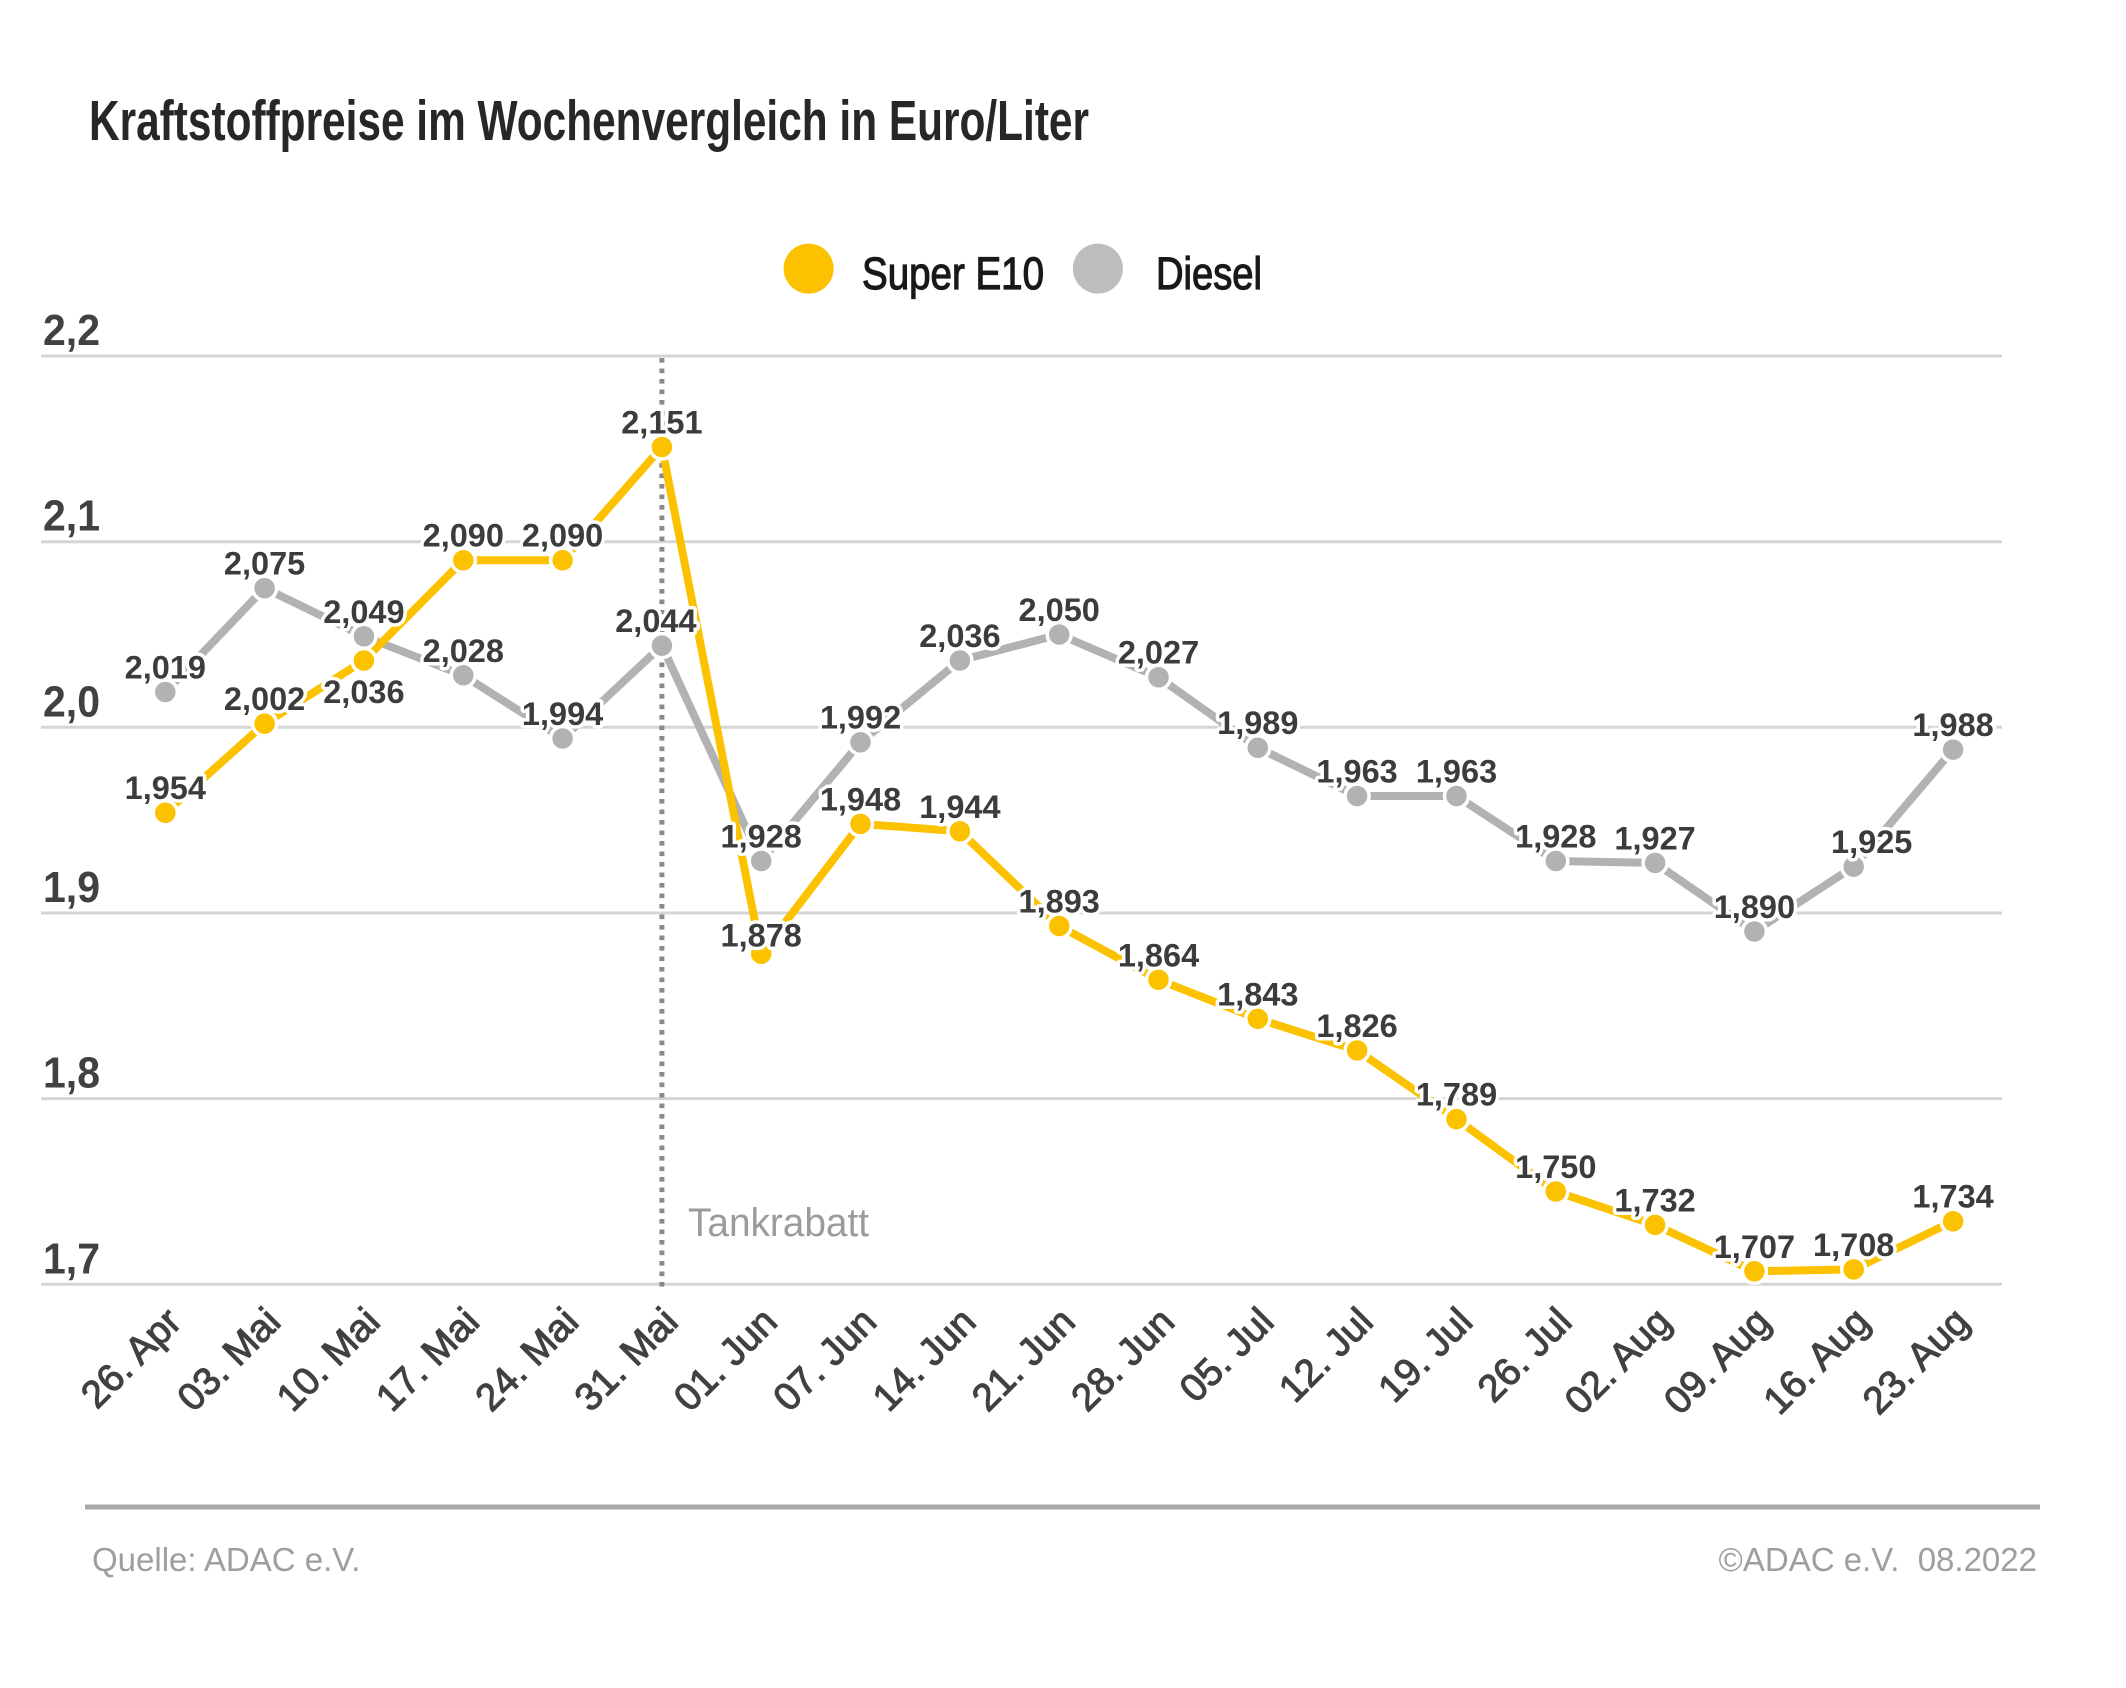 This screenshot has width=2126, height=1688. What do you see at coordinates (463, 651) in the screenshot?
I see `svg-text: 2,028` at bounding box center [463, 651].